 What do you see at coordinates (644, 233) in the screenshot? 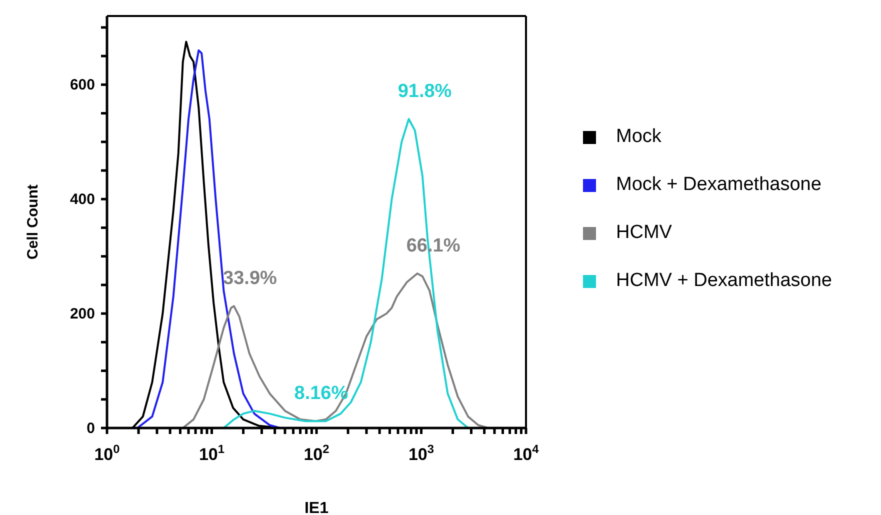
I see `legend-label: HCMV` at bounding box center [644, 233].